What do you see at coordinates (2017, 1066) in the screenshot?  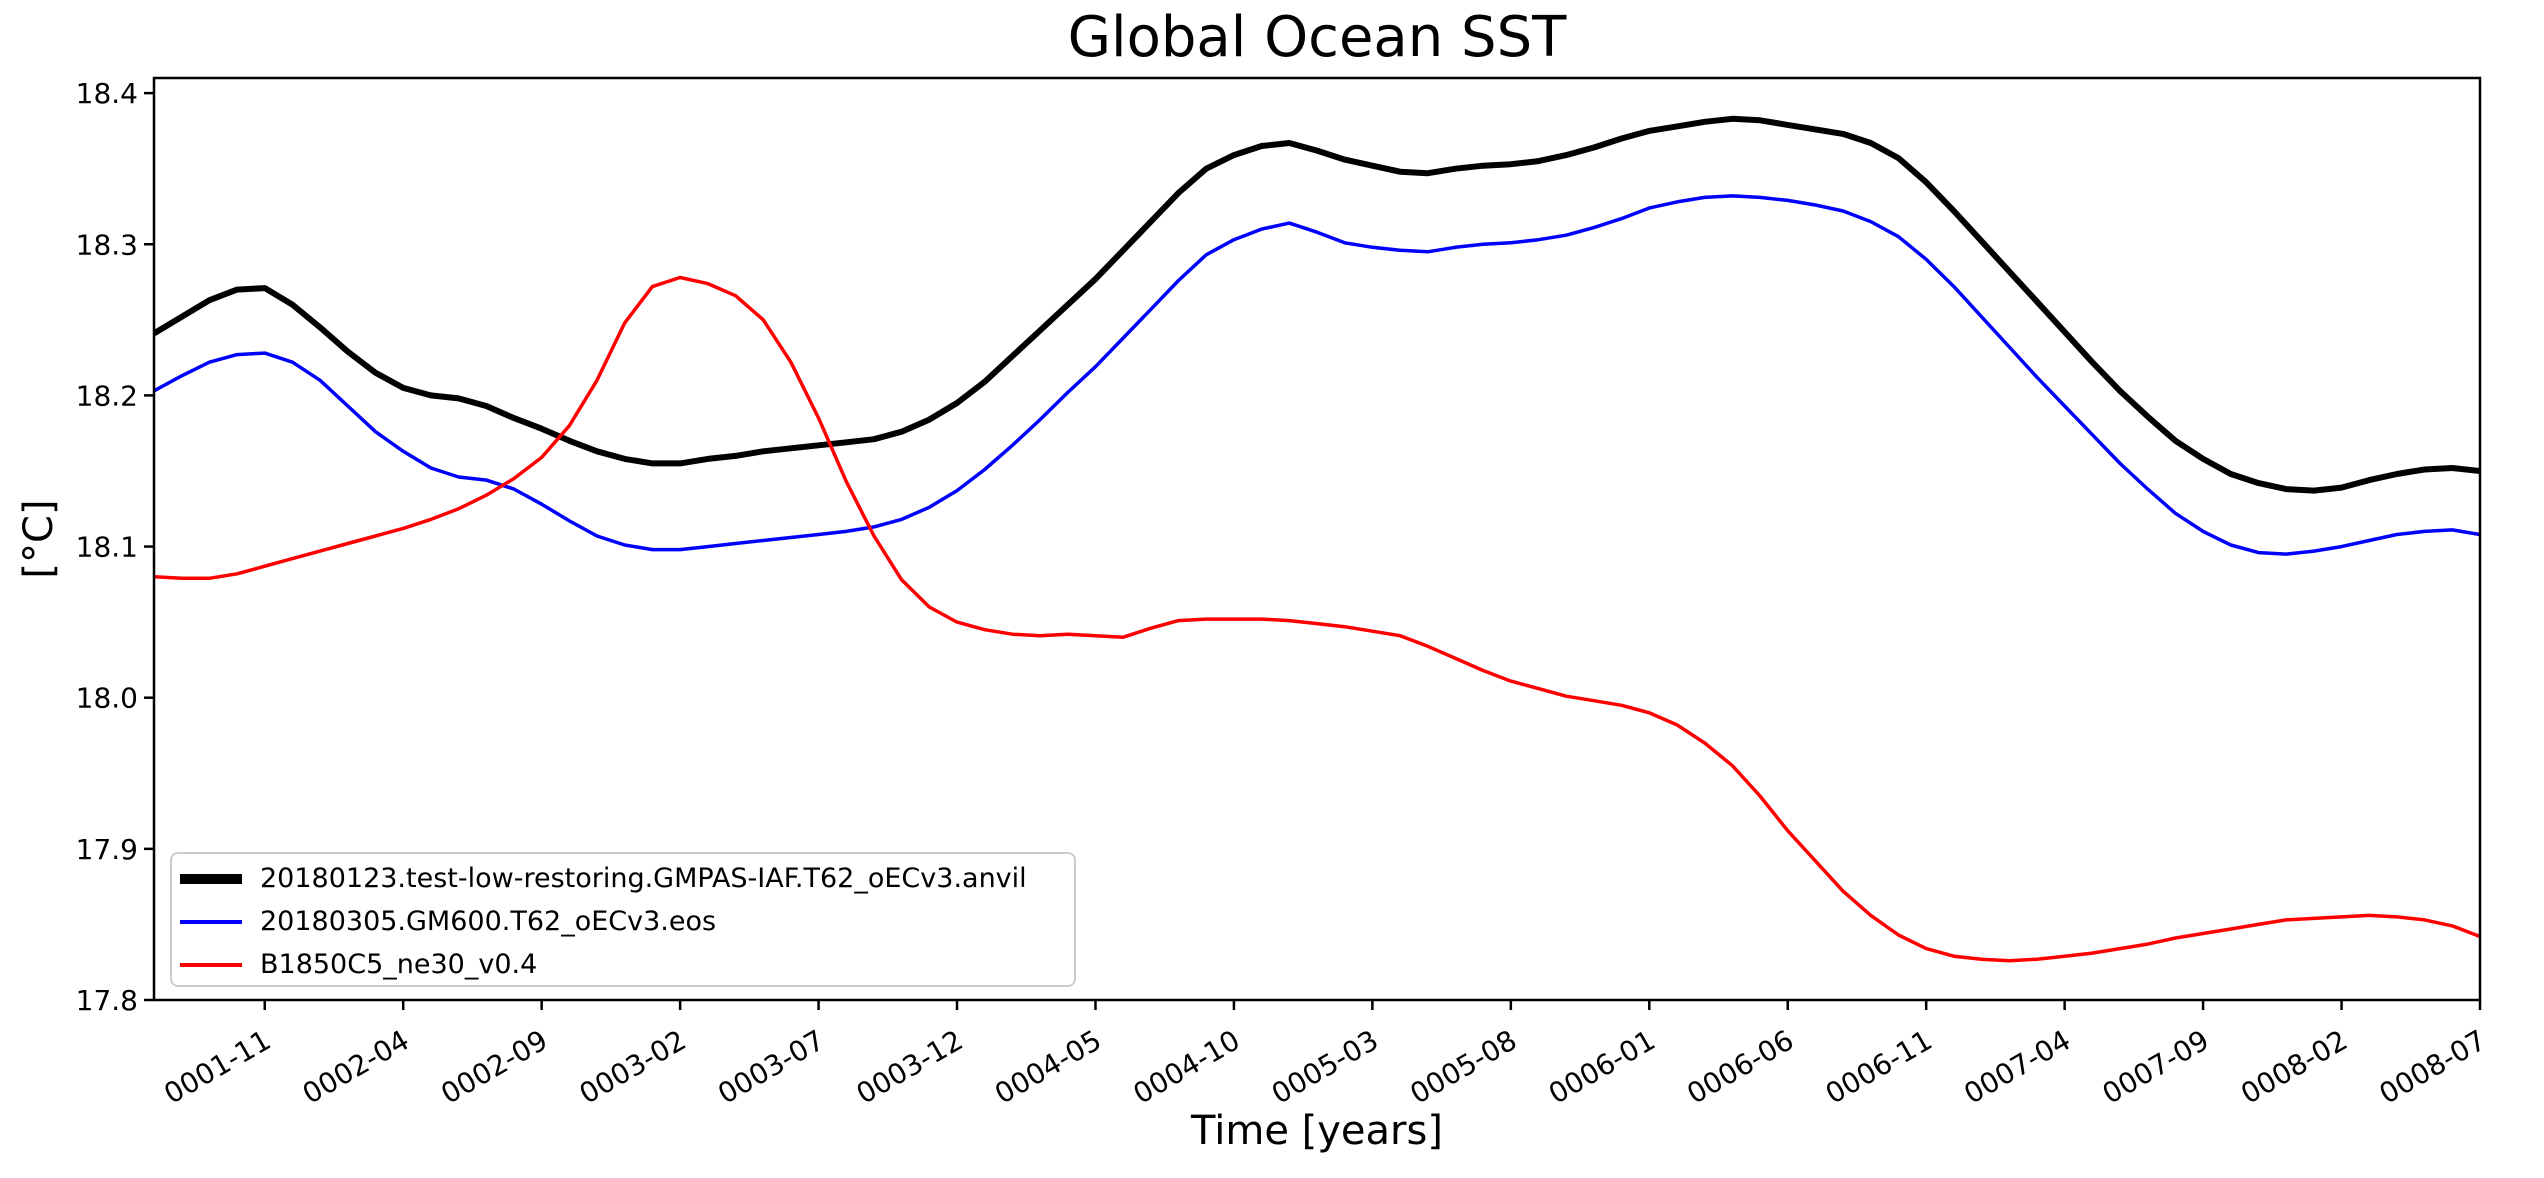 I see `x-tick-label: 0007-04` at bounding box center [2017, 1066].